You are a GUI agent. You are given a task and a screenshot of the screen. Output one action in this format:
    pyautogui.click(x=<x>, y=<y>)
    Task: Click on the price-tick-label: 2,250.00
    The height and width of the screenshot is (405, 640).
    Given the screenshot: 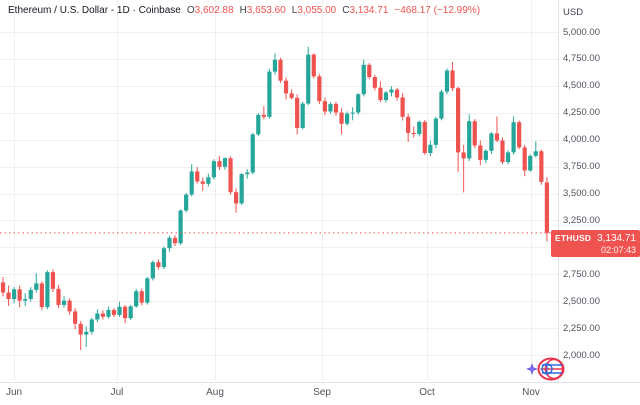 What is the action you would take?
    pyautogui.click(x=581, y=328)
    